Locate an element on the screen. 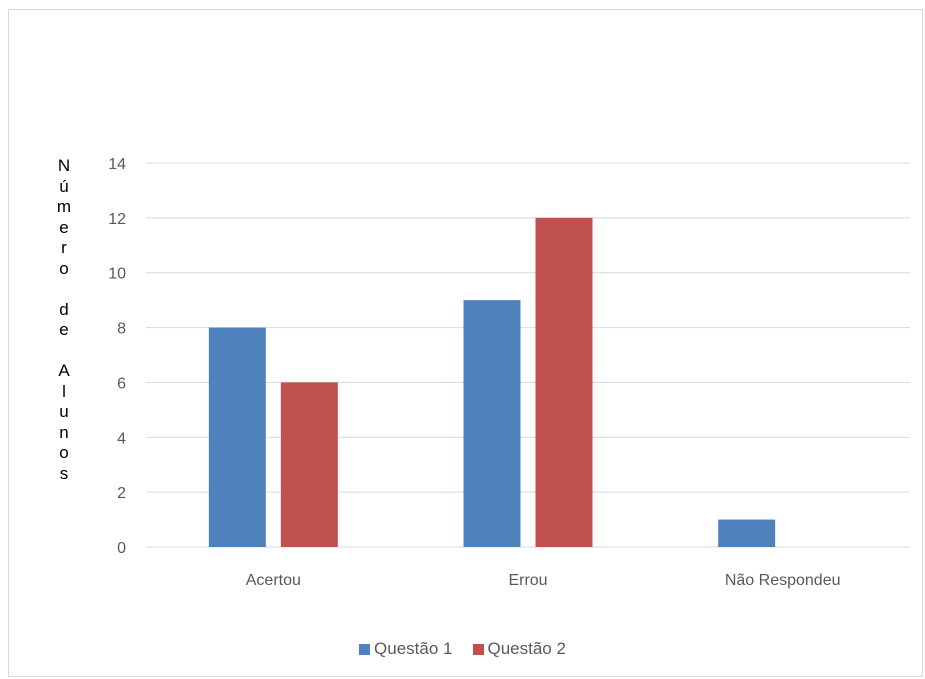 The height and width of the screenshot is (679, 925). y-tick-label-12: 12 is located at coordinates (117, 219).